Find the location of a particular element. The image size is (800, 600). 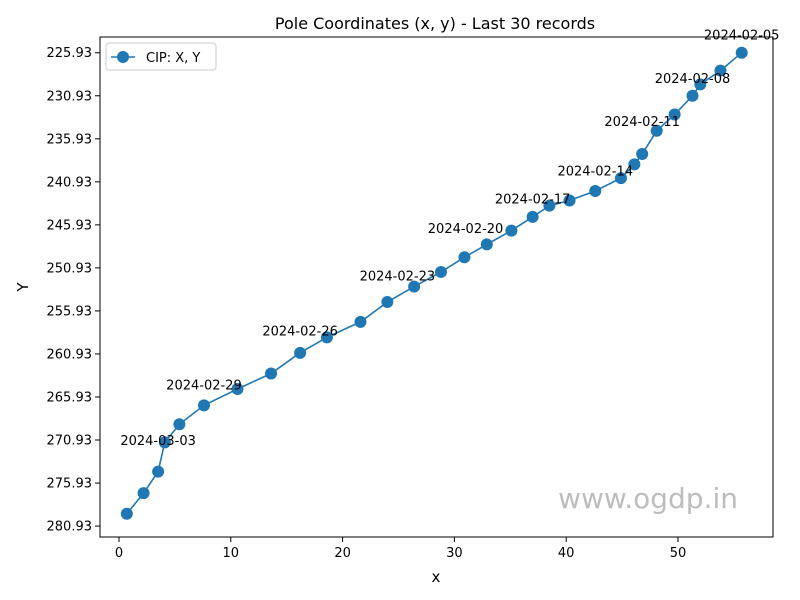

date-annotation: 2024-02-29 is located at coordinates (204, 386).